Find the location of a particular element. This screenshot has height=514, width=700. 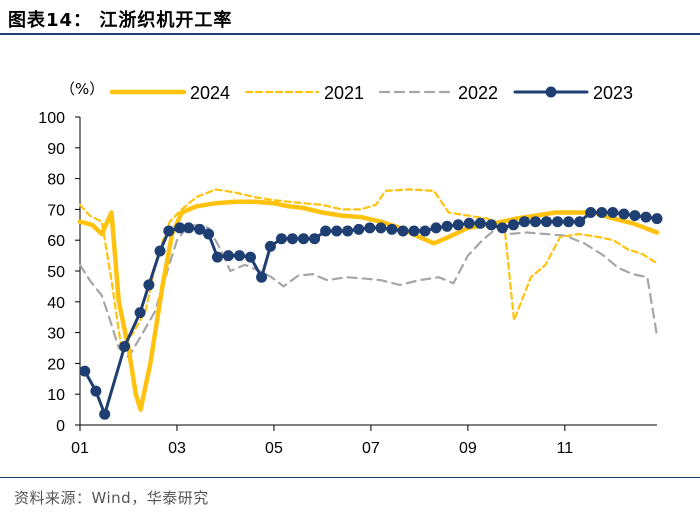

figure-header: 图表14： 江浙织机开工率 is located at coordinates (350, 17).